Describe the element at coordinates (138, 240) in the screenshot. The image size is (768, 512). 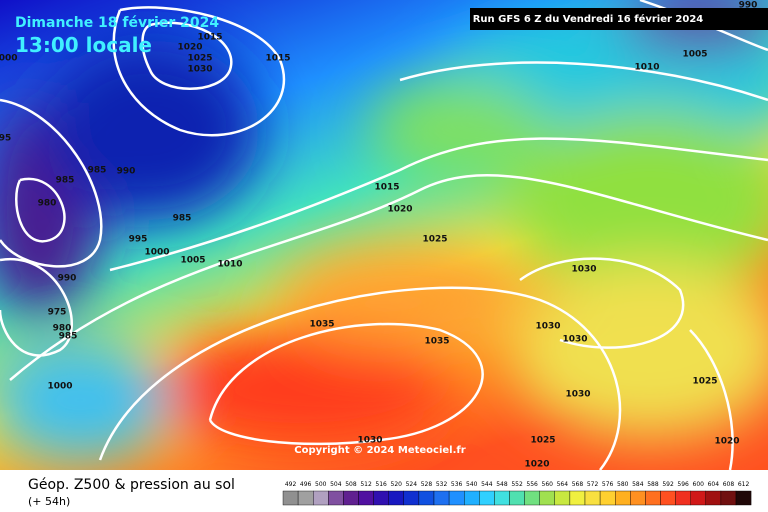
I see `isobar-label: 995` at that location.